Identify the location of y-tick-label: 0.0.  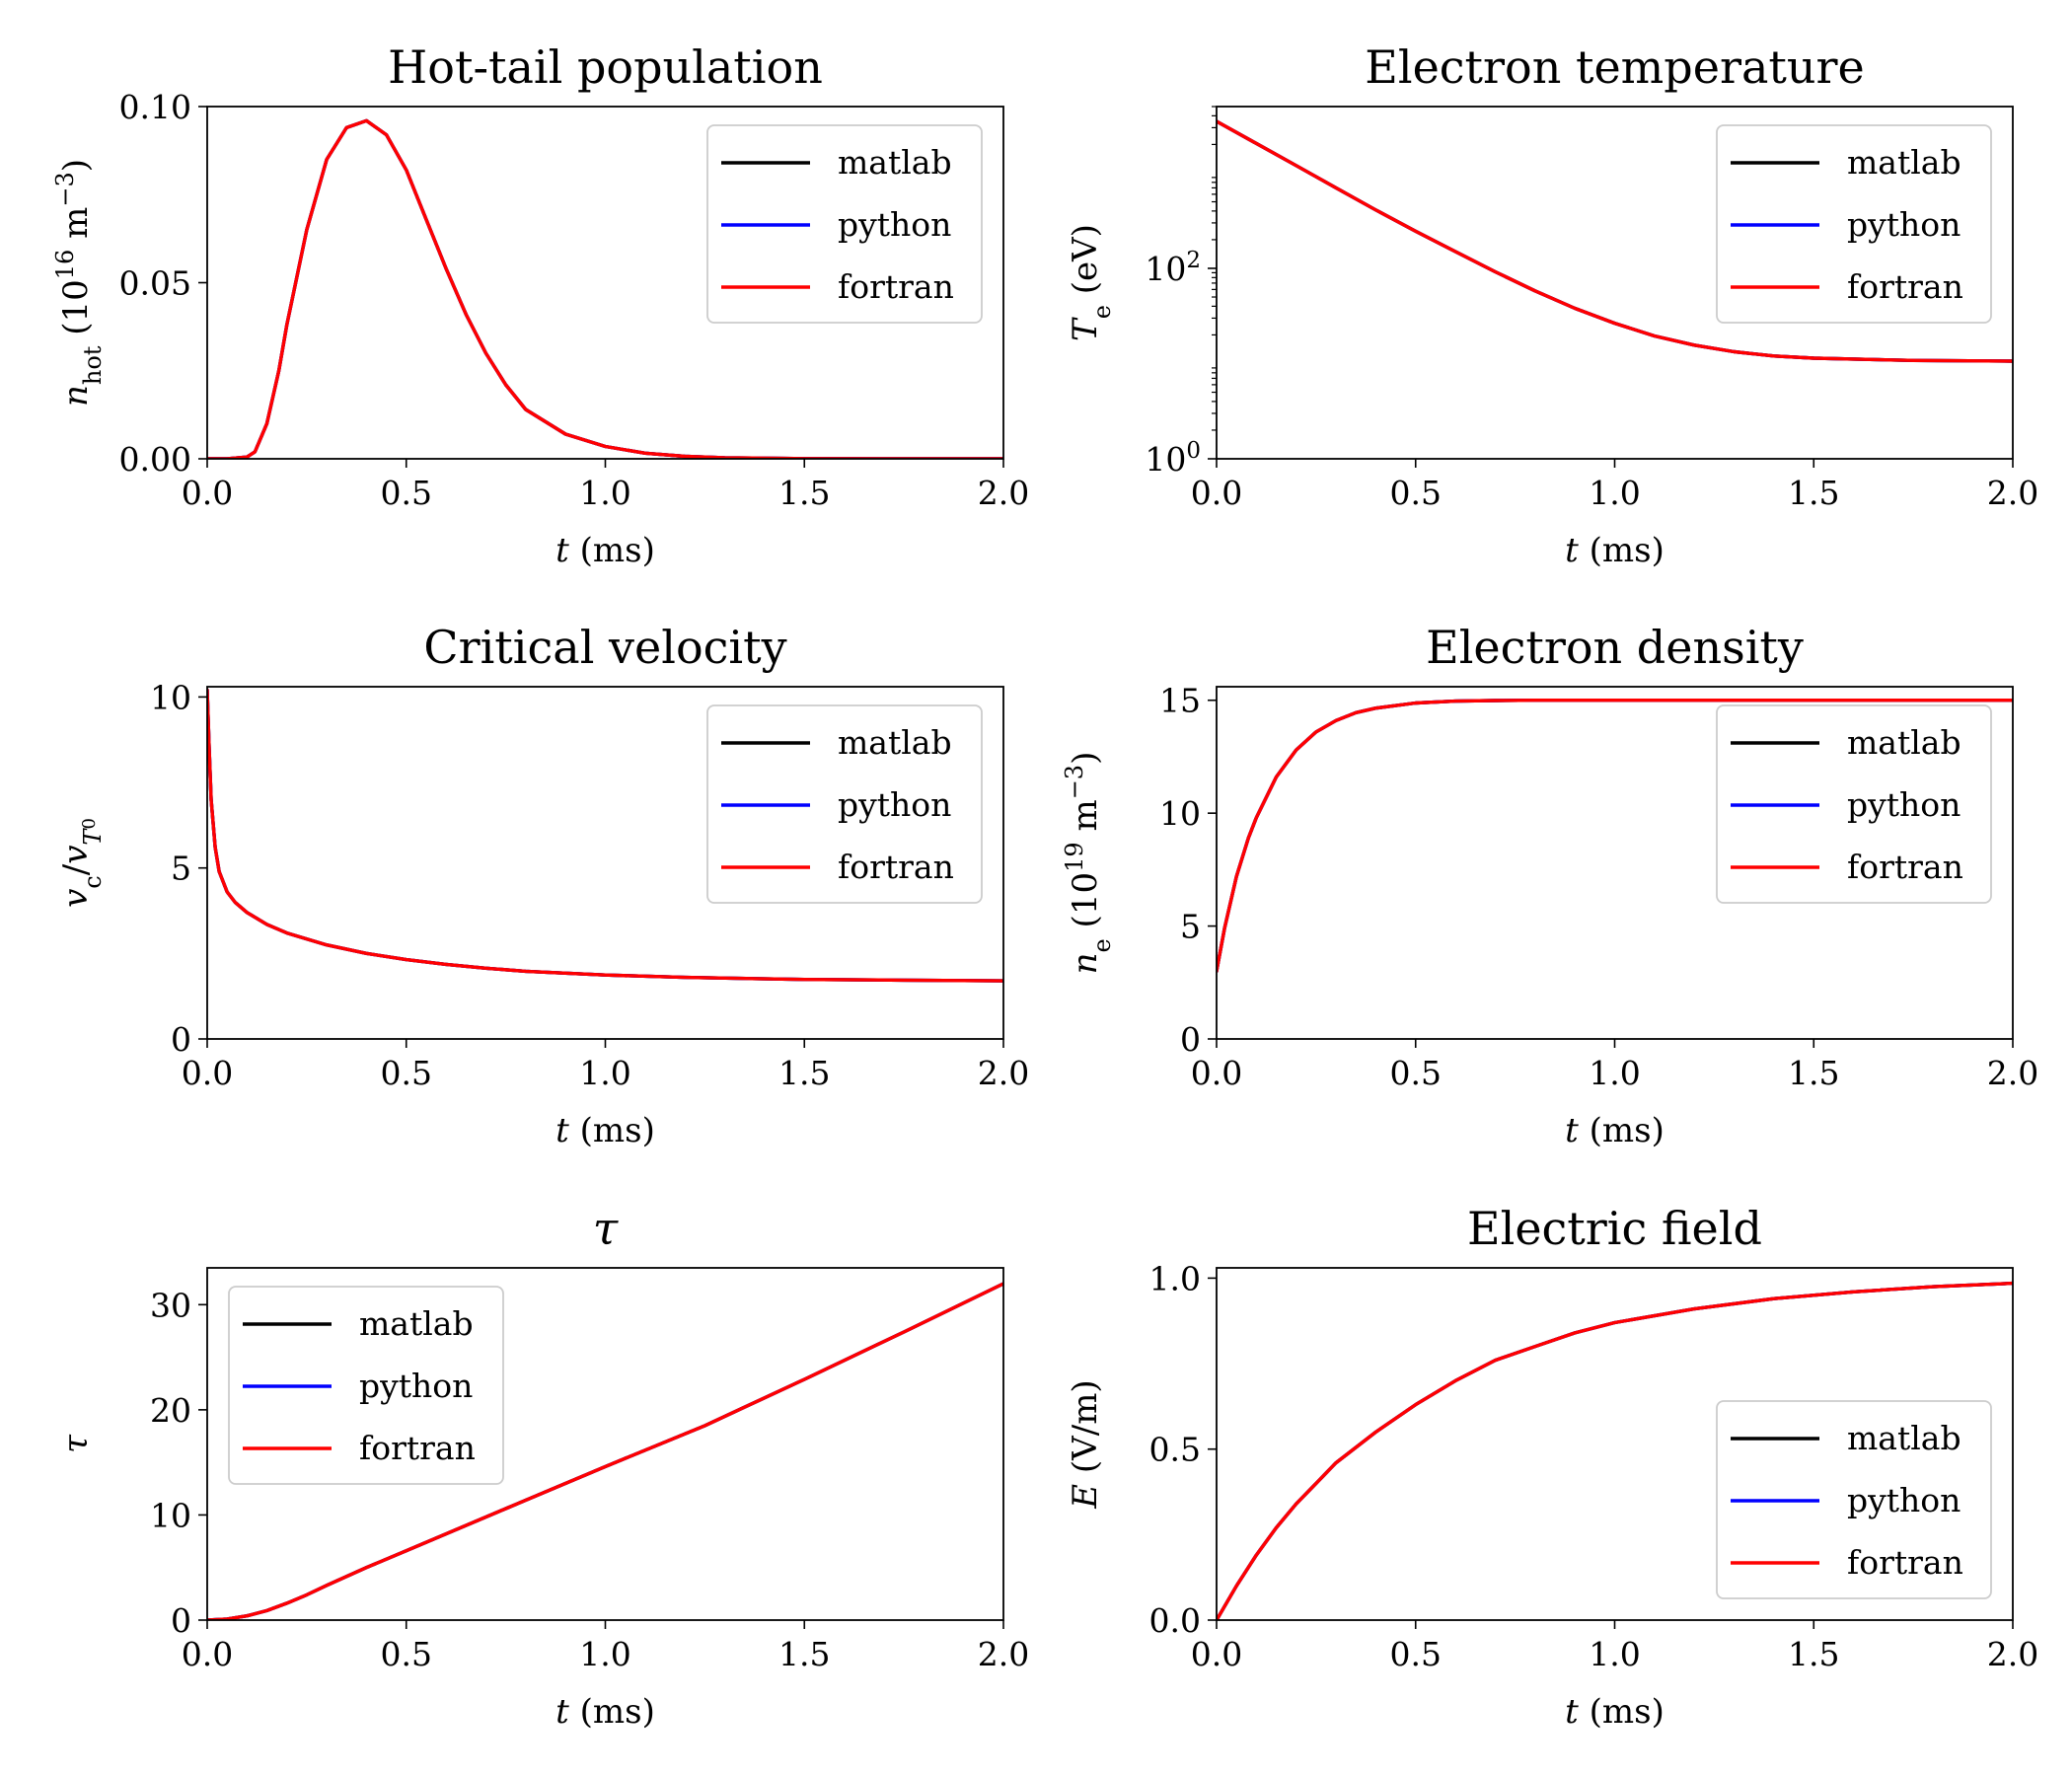
(1175, 1621).